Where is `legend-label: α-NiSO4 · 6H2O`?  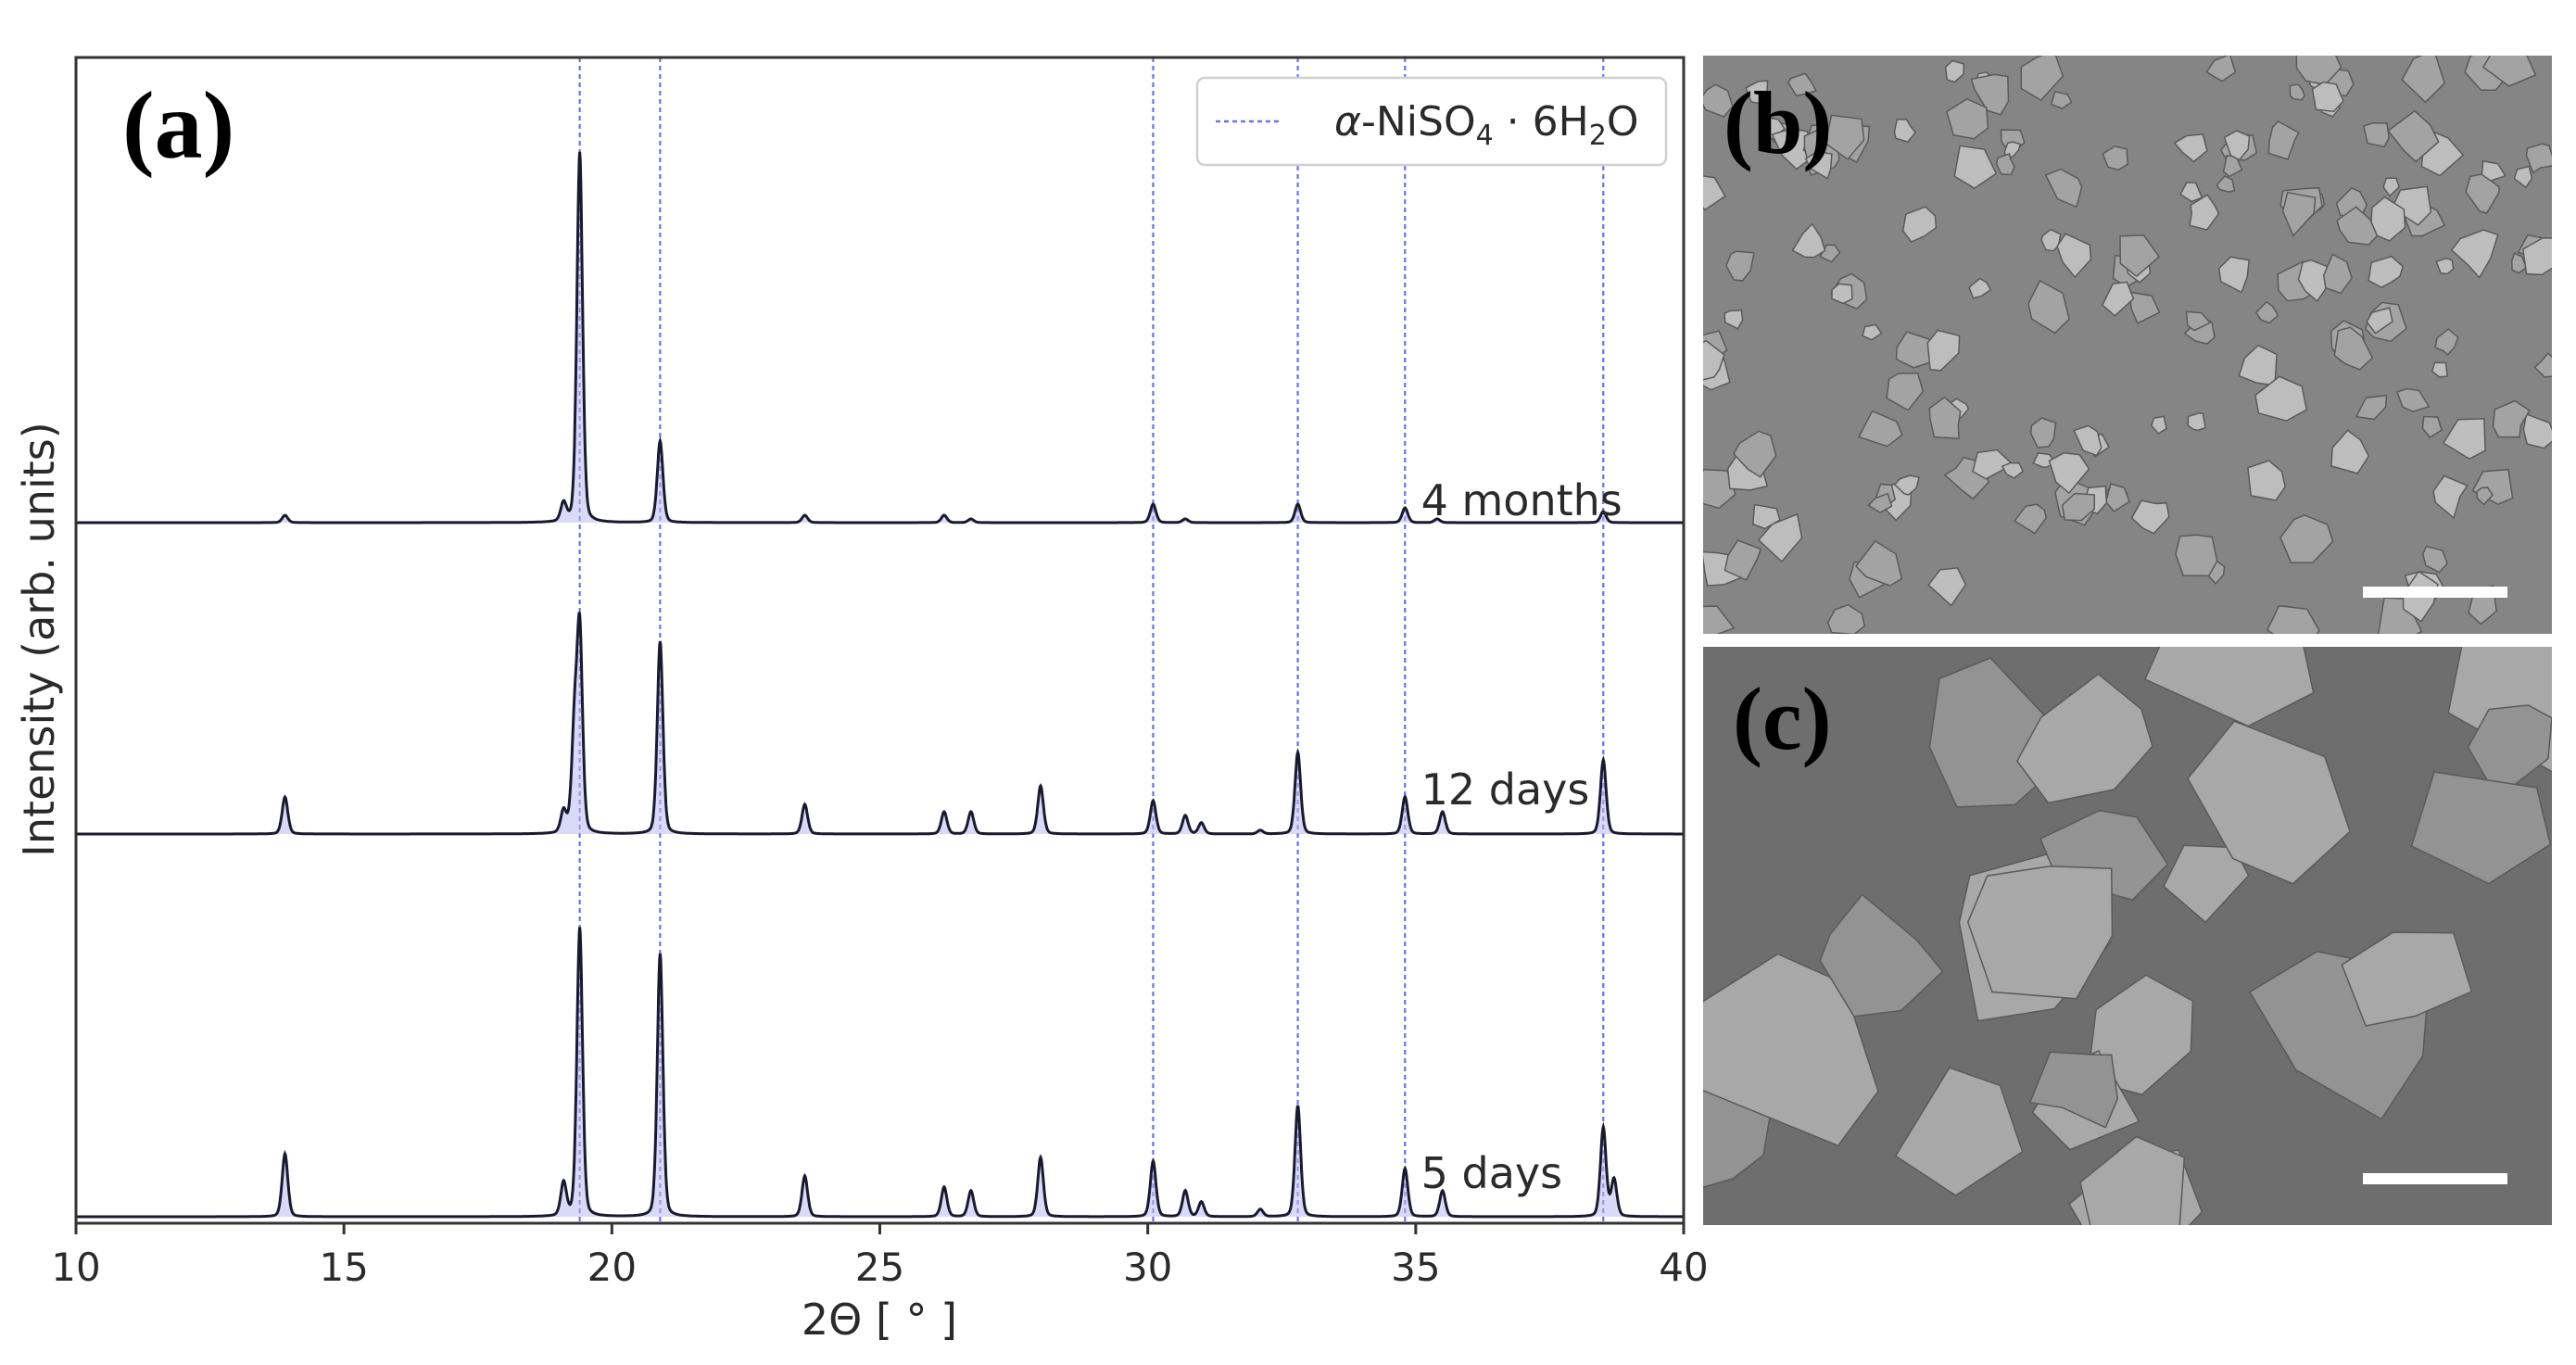
legend-label: α-NiSO4 · 6H2O is located at coordinates (1486, 125).